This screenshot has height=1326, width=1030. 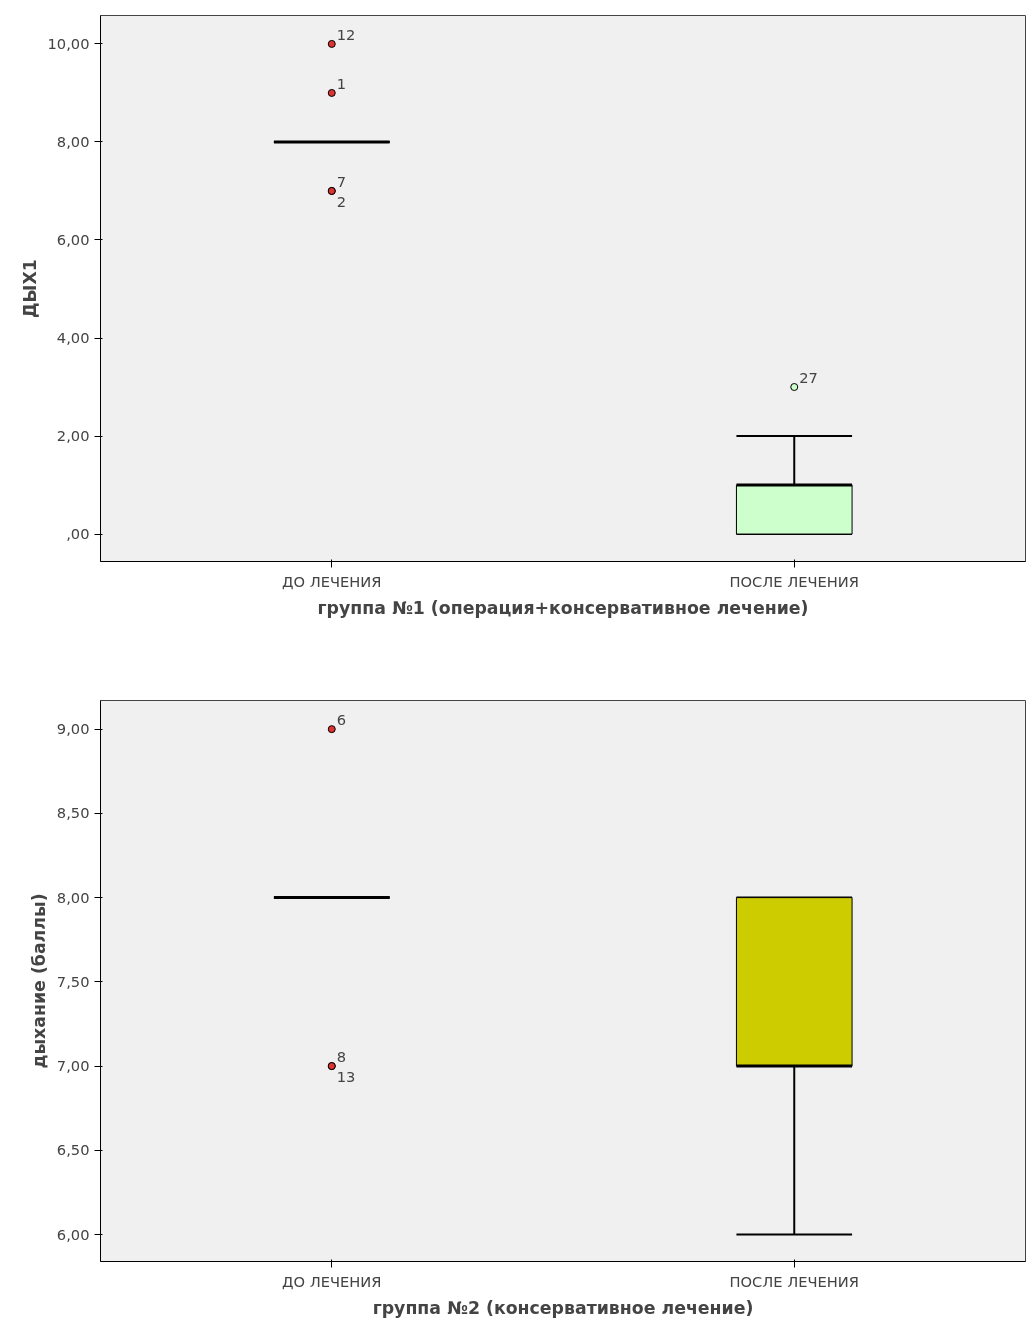 What do you see at coordinates (341, 1057) in the screenshot?
I see `annotation: 8` at bounding box center [341, 1057].